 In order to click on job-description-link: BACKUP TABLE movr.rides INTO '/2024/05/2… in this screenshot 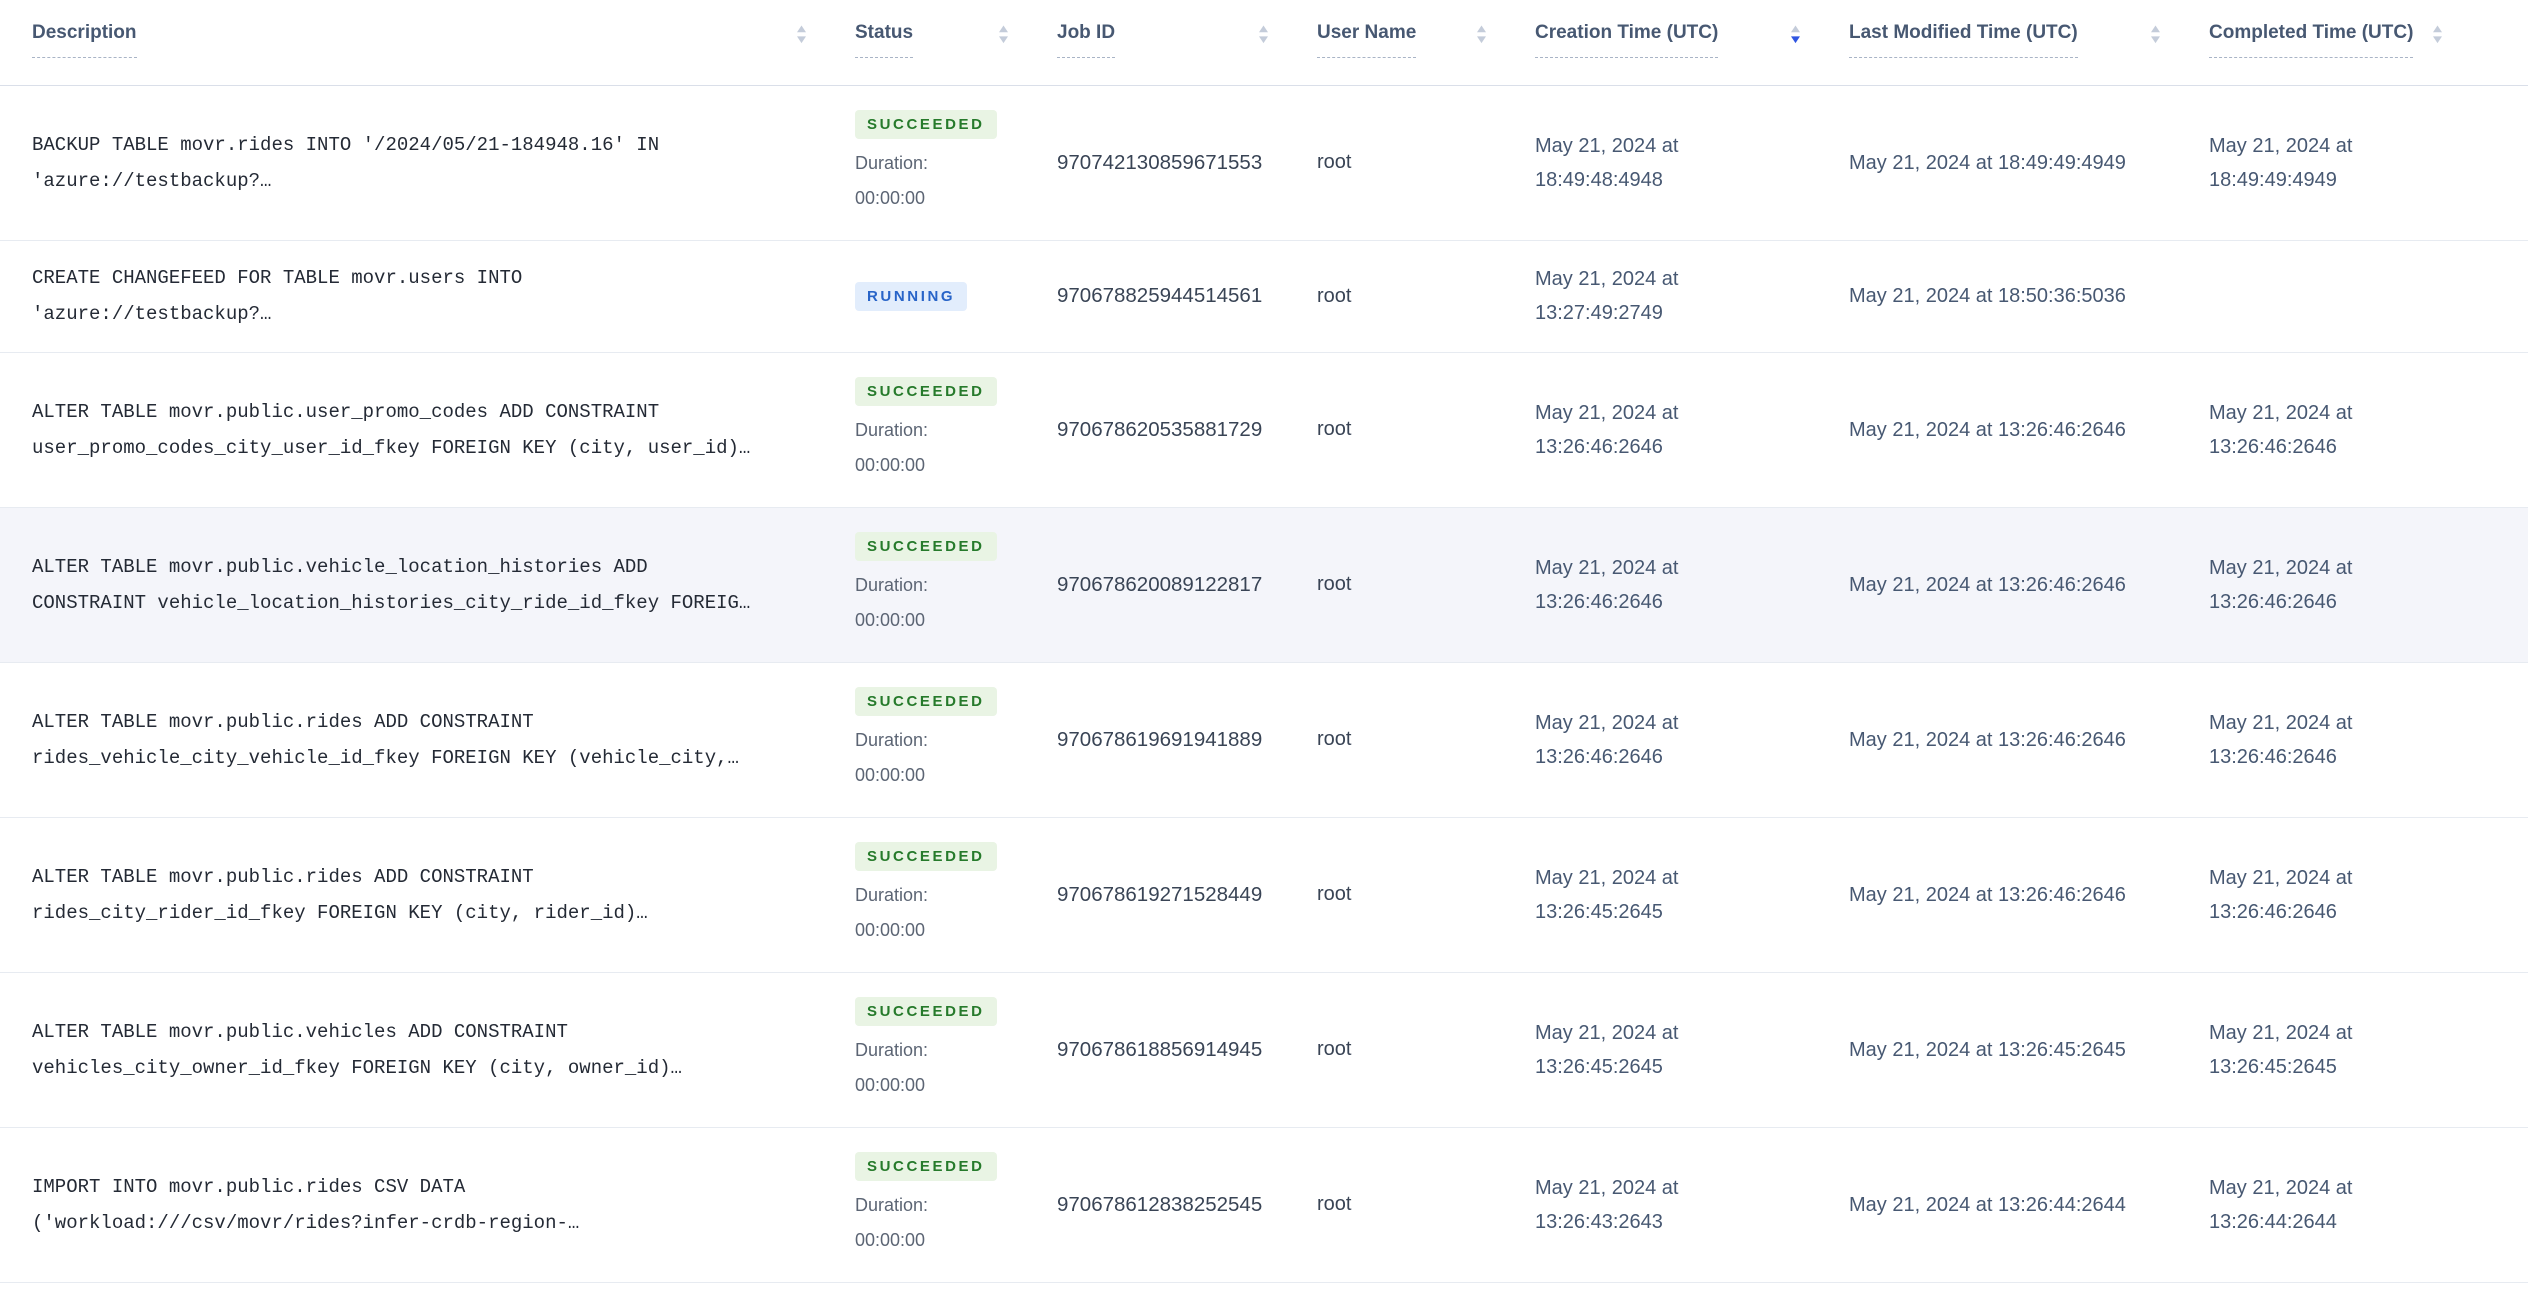, I will do `click(431, 163)`.